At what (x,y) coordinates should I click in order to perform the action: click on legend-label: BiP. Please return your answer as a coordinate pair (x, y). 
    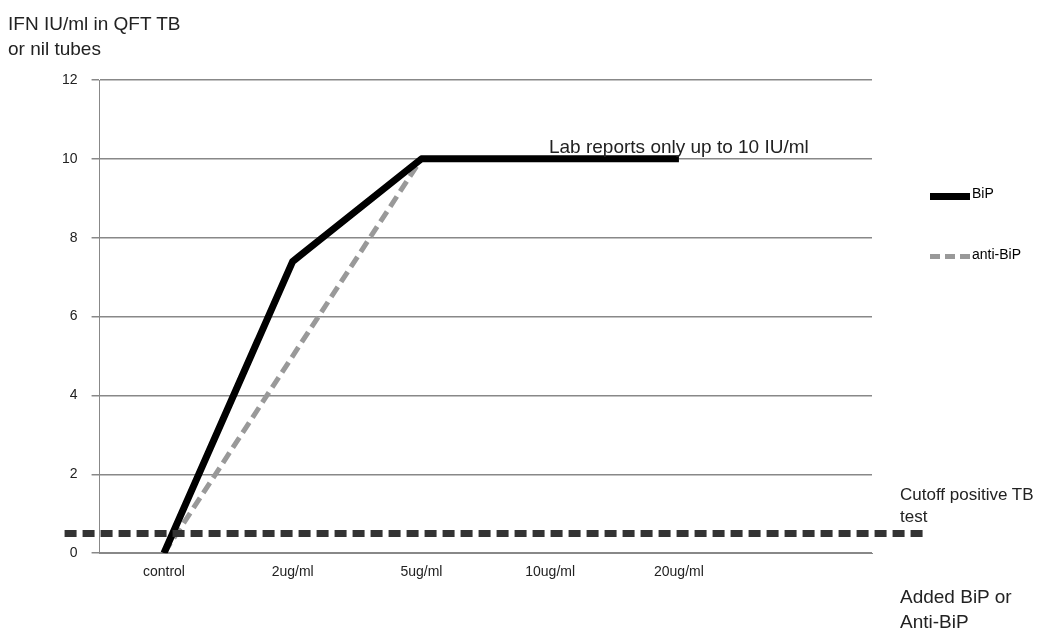
    Looking at the image, I should click on (983, 193).